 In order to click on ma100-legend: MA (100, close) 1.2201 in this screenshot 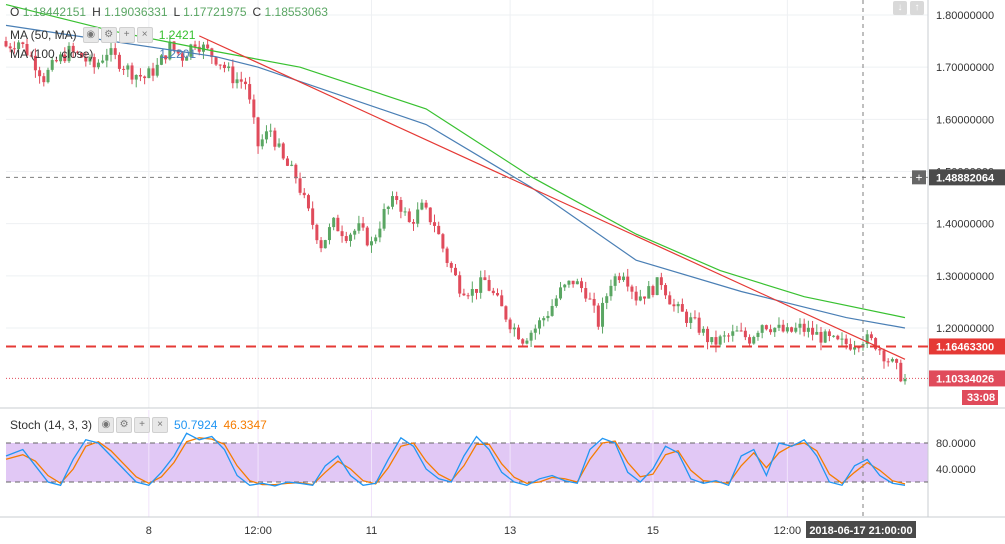, I will do `click(103, 54)`.